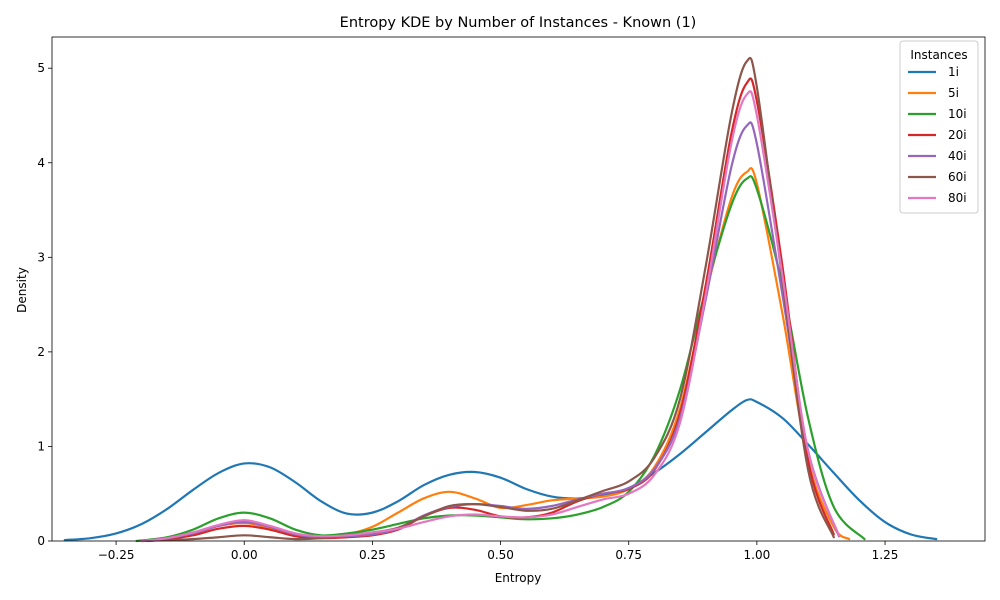  I want to click on legend-label-60i: 60i, so click(957, 177).